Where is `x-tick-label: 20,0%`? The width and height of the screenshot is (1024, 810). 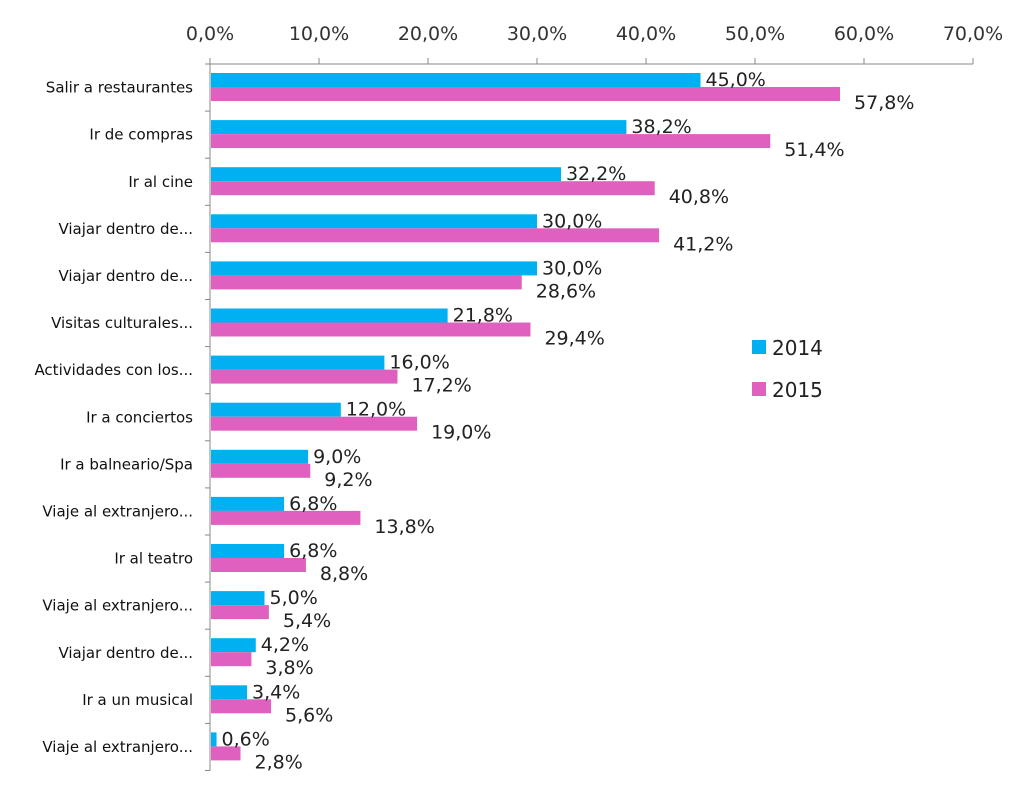
x-tick-label: 20,0% is located at coordinates (428, 34).